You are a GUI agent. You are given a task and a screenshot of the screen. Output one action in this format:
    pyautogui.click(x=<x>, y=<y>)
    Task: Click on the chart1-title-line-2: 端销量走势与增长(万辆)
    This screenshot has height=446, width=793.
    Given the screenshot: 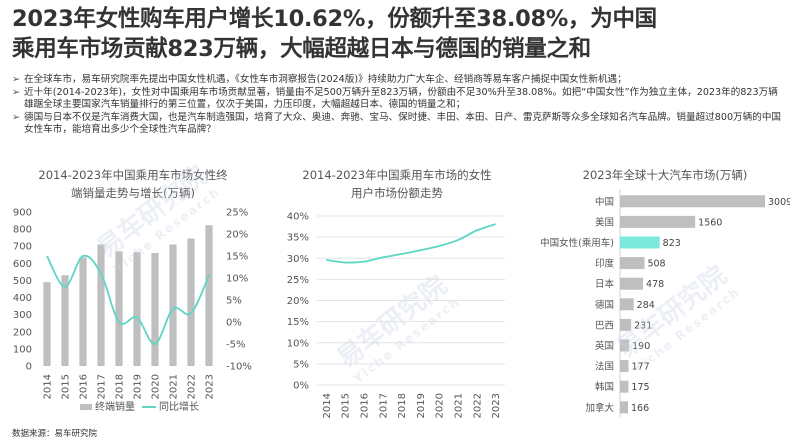 What is the action you would take?
    pyautogui.click(x=133, y=193)
    